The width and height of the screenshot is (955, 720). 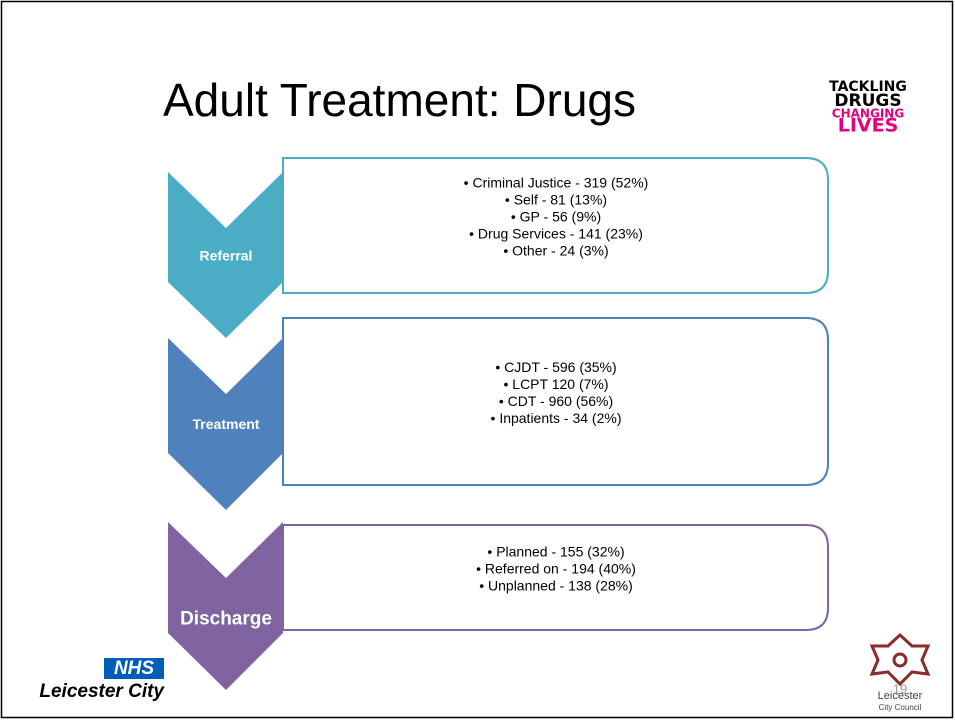 I want to click on page-number: 19, so click(x=900, y=688).